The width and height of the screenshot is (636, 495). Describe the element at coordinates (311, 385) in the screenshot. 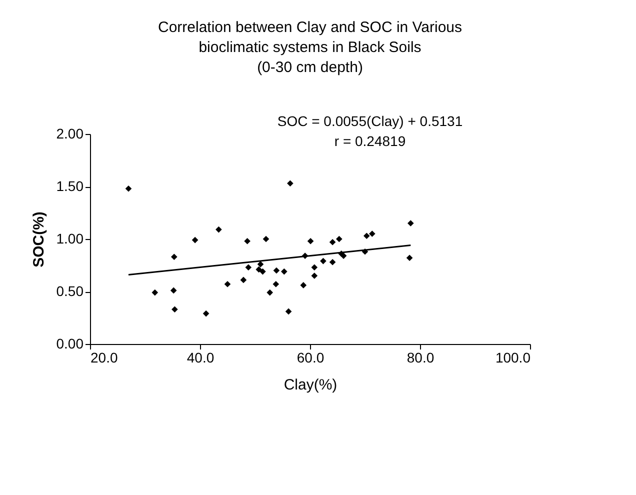

I see `x-axis-title: Clay(%)` at that location.